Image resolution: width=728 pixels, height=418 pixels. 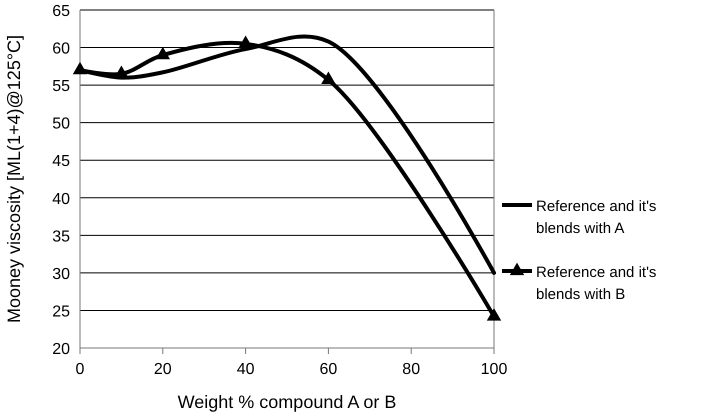 I want to click on x-axis-title: Weight % compound A or B, so click(x=287, y=402).